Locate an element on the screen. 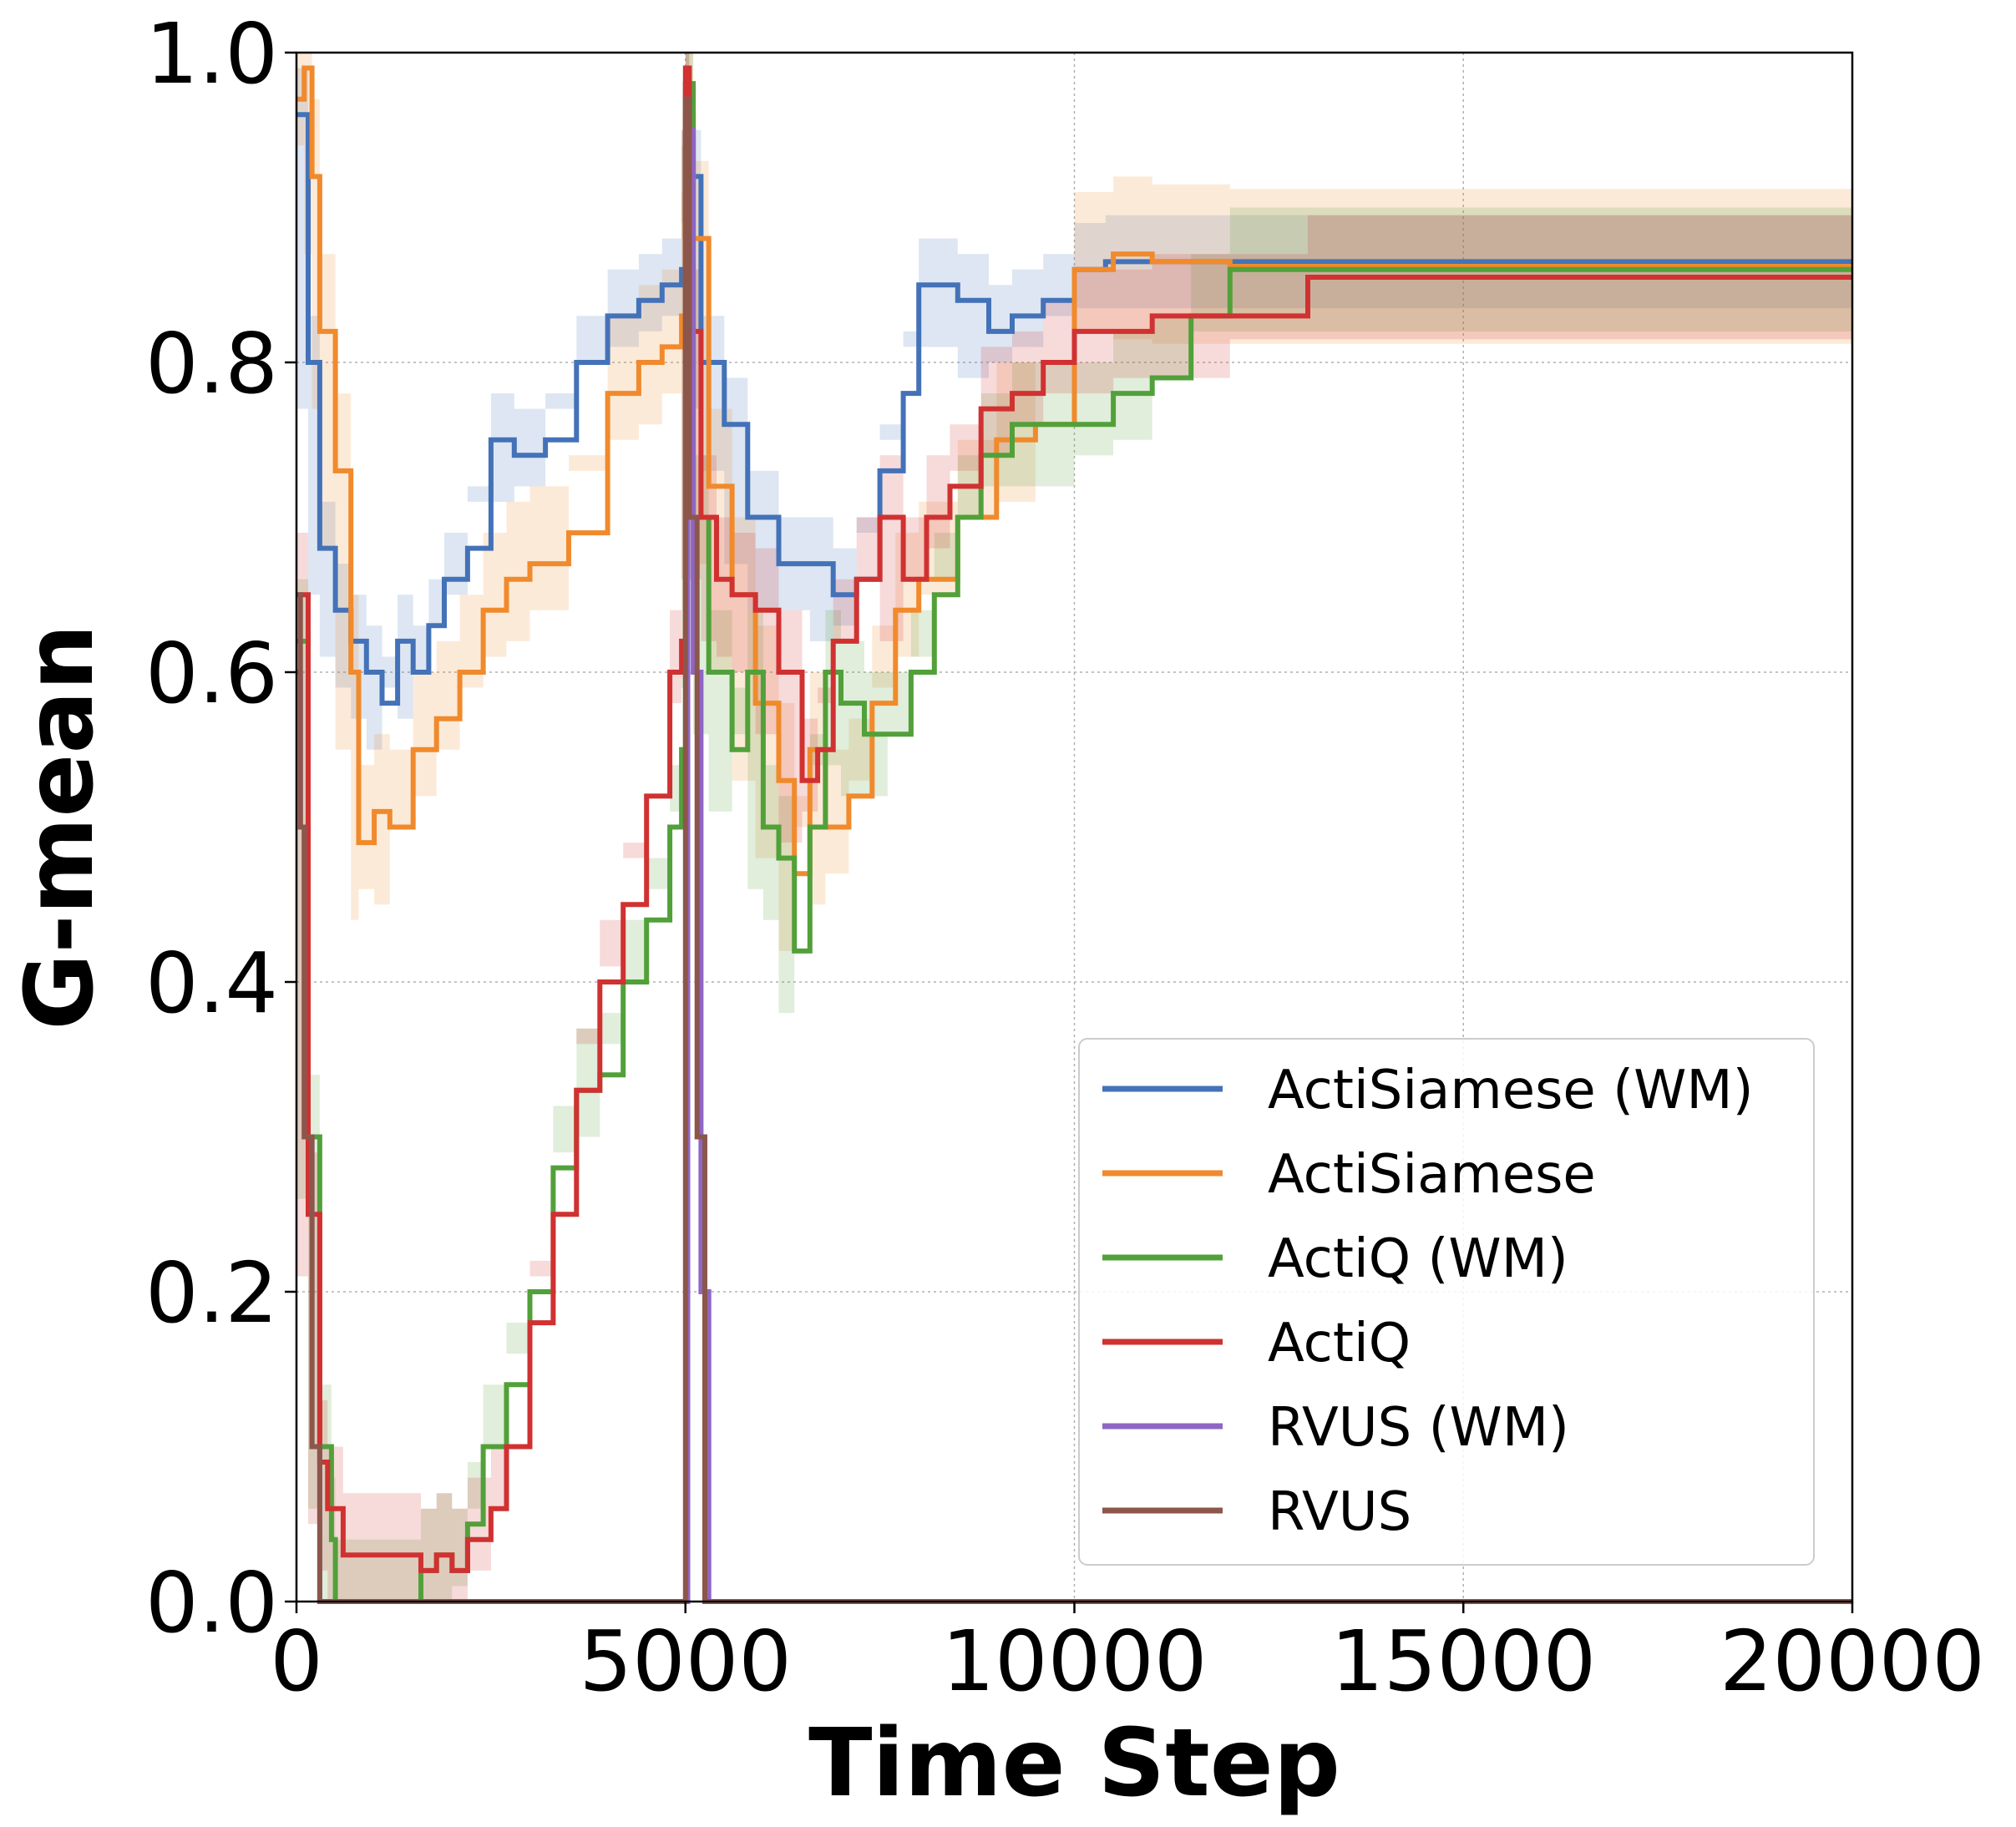  legend-entry: ActiQ (WM) is located at coordinates (1418, 1259).